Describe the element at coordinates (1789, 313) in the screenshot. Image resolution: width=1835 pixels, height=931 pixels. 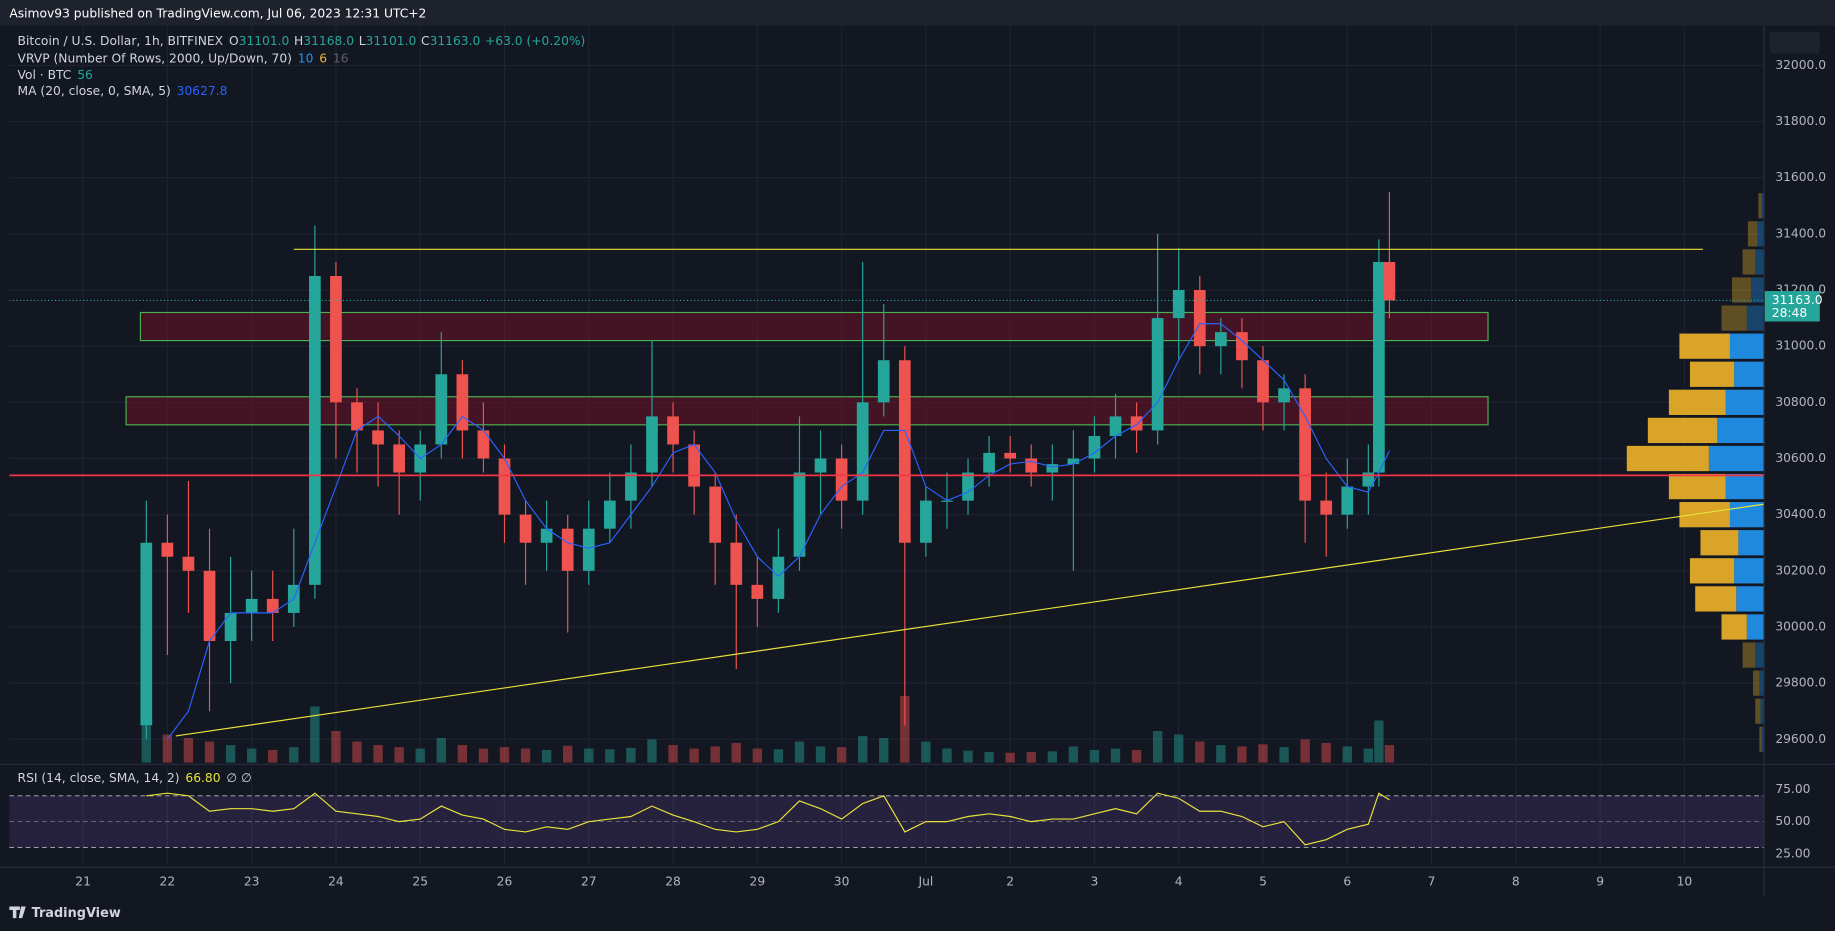
I see `countdown-label: 28:48` at that location.